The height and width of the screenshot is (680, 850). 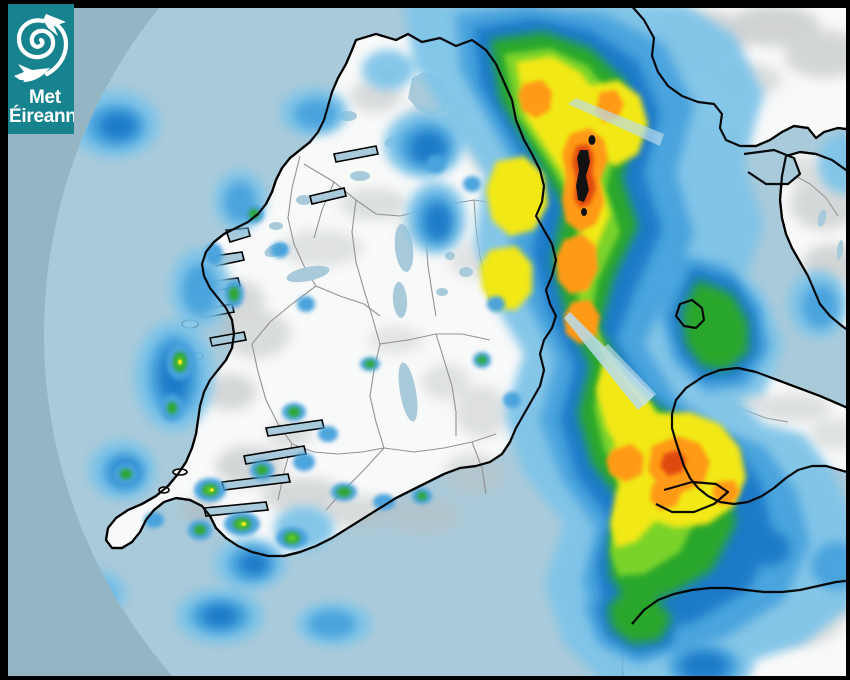 I want to click on celtic-spiral-icon, so click(x=41, y=49).